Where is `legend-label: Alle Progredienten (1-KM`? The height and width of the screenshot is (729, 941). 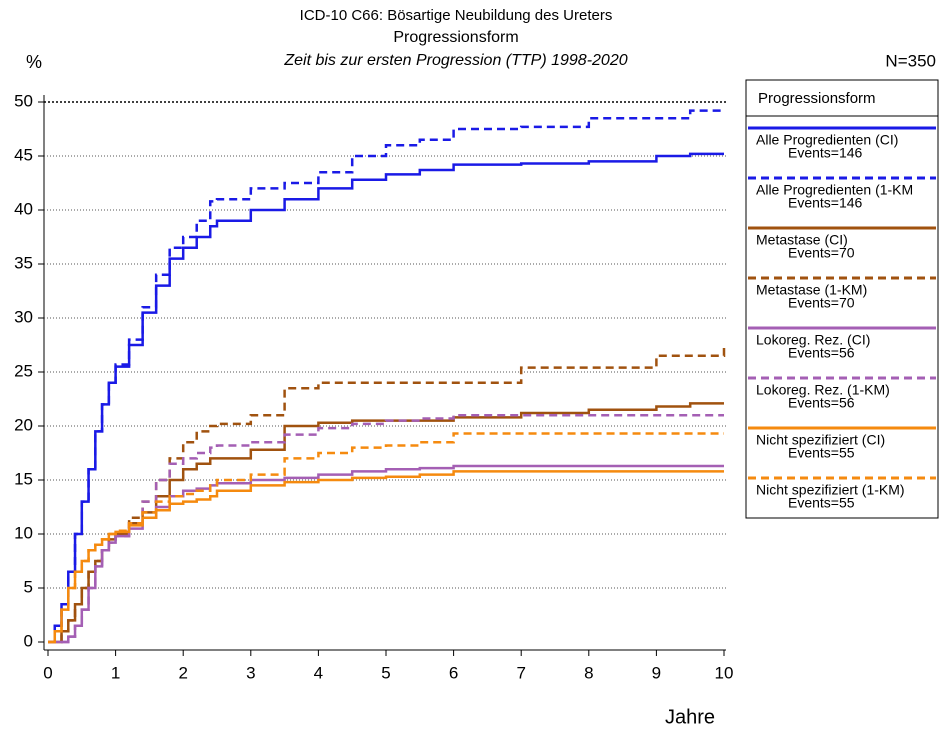 legend-label: Alle Progredienten (1-KM is located at coordinates (834, 190).